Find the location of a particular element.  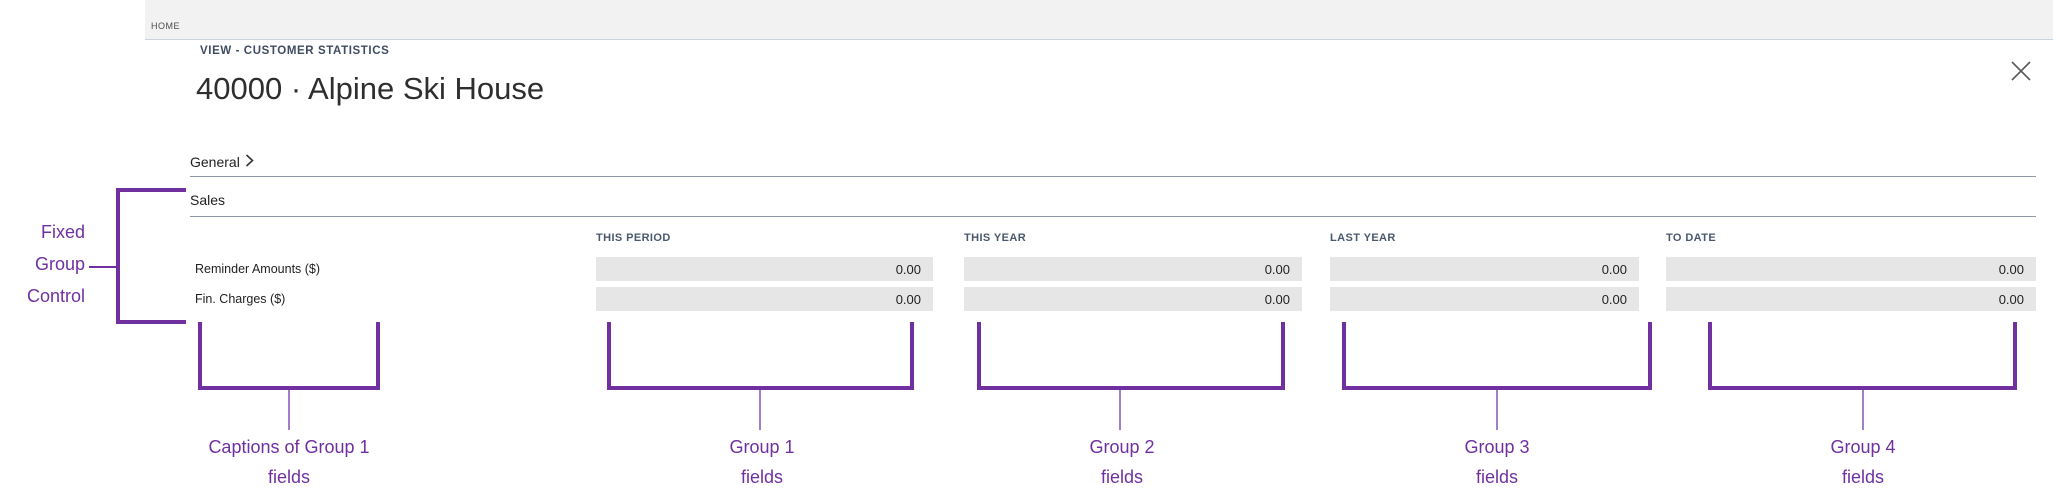

column-header-to-date: TO DATE is located at coordinates (1691, 238).